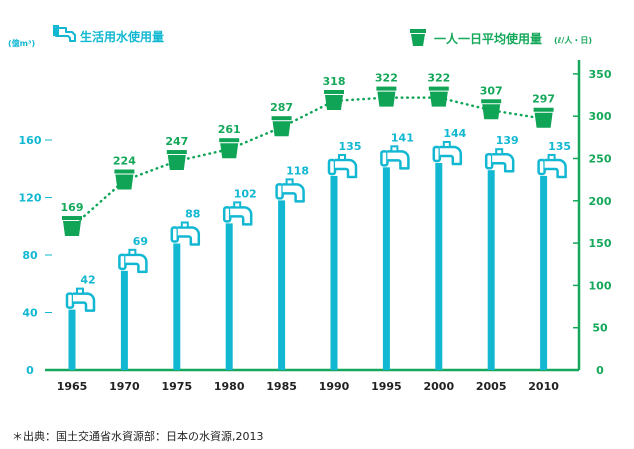 This screenshot has height=449, width=634. I want to click on source-note: ＊出典：国土交通省水資源部：日本の水資源,2013, so click(138, 436).